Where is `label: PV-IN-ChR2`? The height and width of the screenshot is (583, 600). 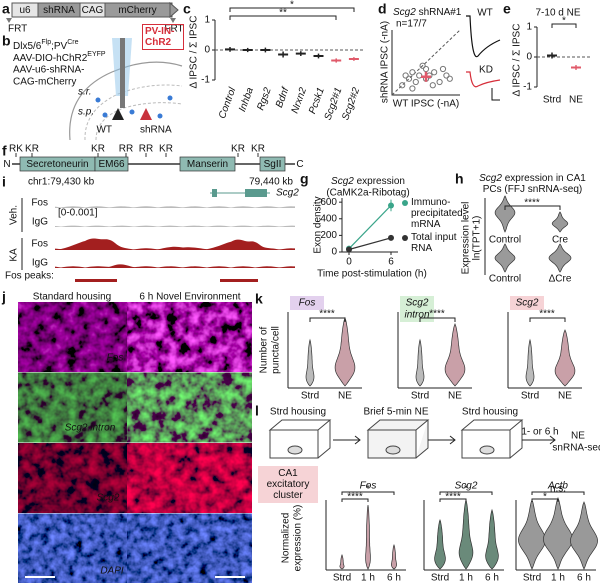 label: PV-IN-ChR2 is located at coordinates (163, 37).